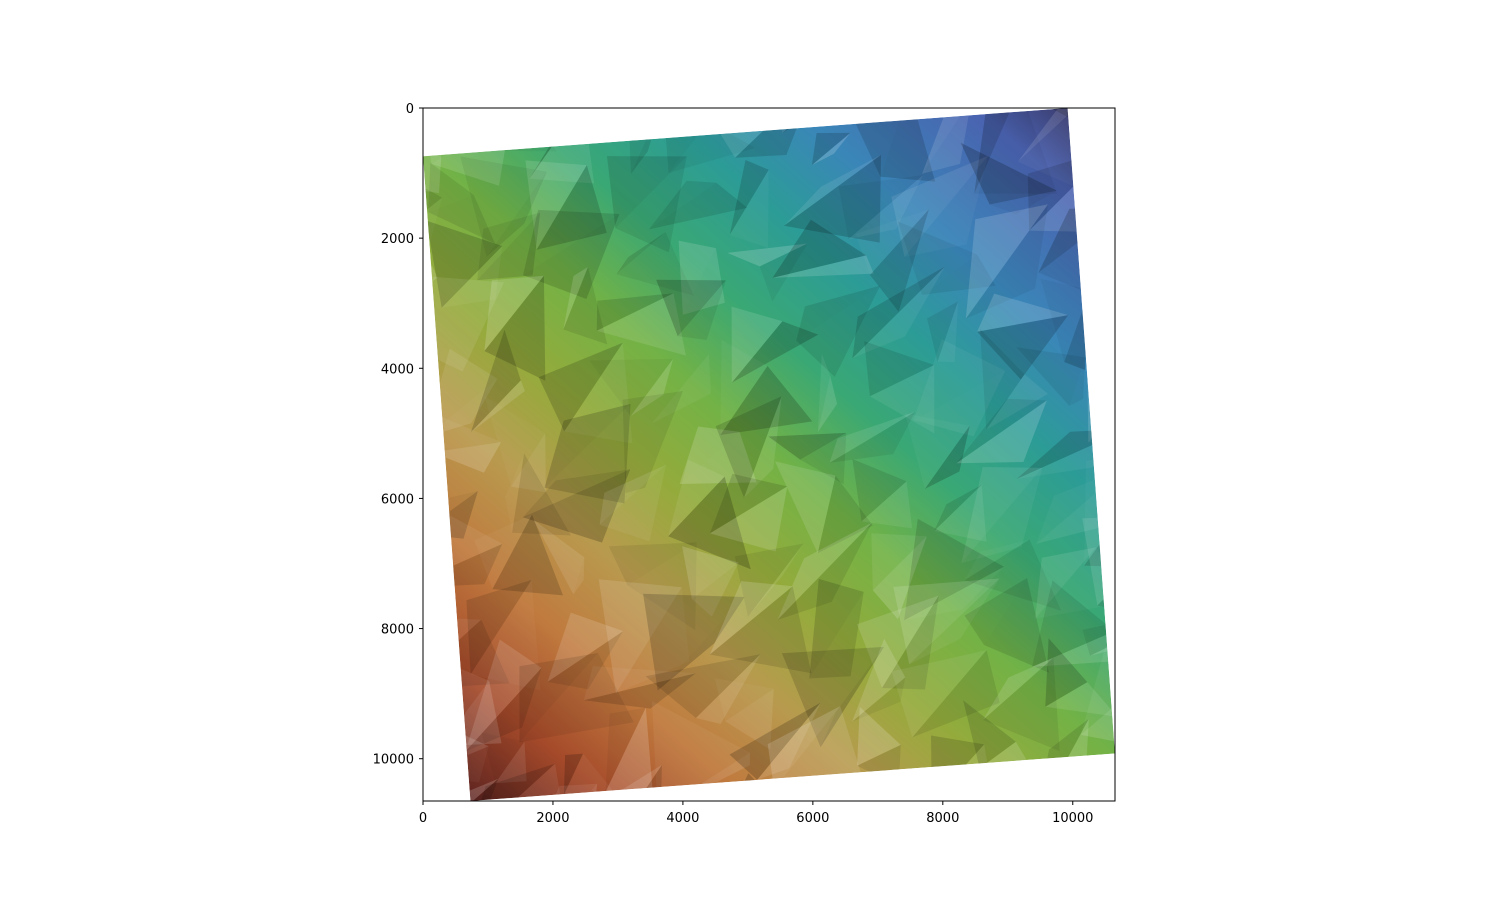 Image resolution: width=1500 pixels, height=900 pixels. I want to click on x-tick-label: 2000, so click(552, 818).